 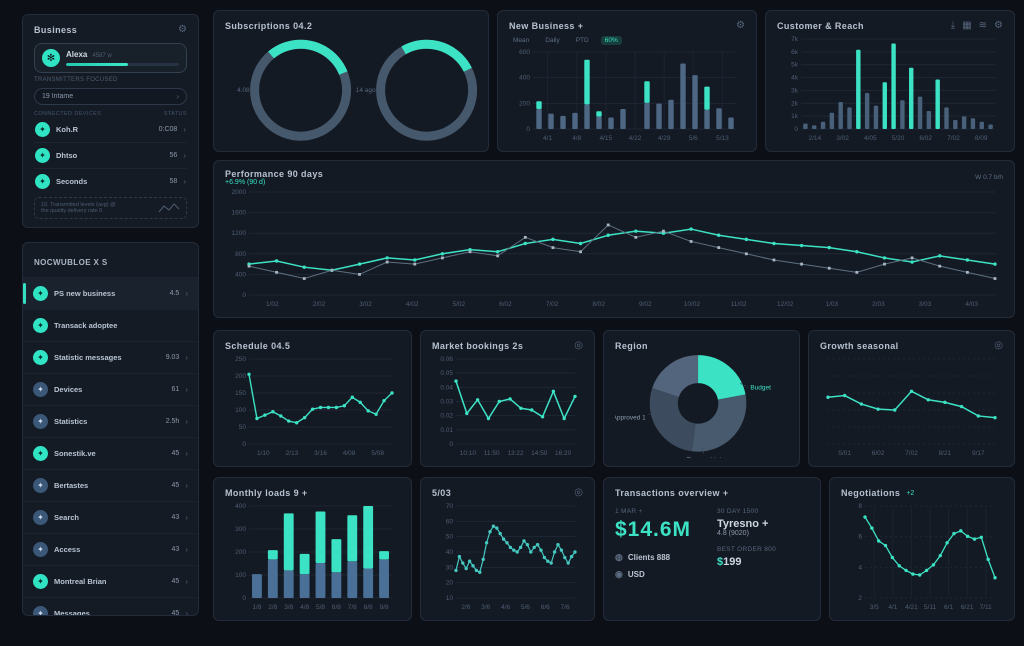 What do you see at coordinates (795, 65) in the screenshot?
I see `svg-text: 5k` at bounding box center [795, 65].